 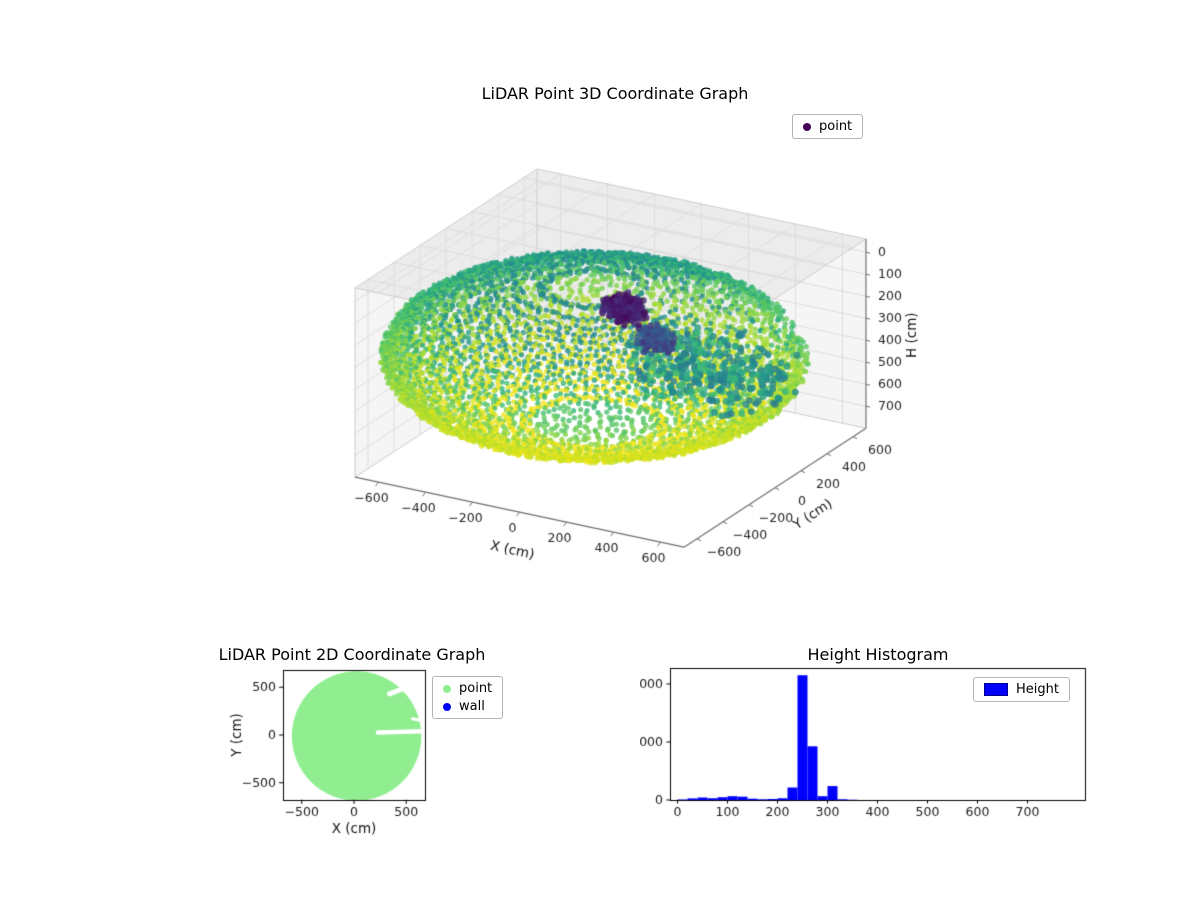 I want to click on legend-entry: Height, so click(x=1021, y=689).